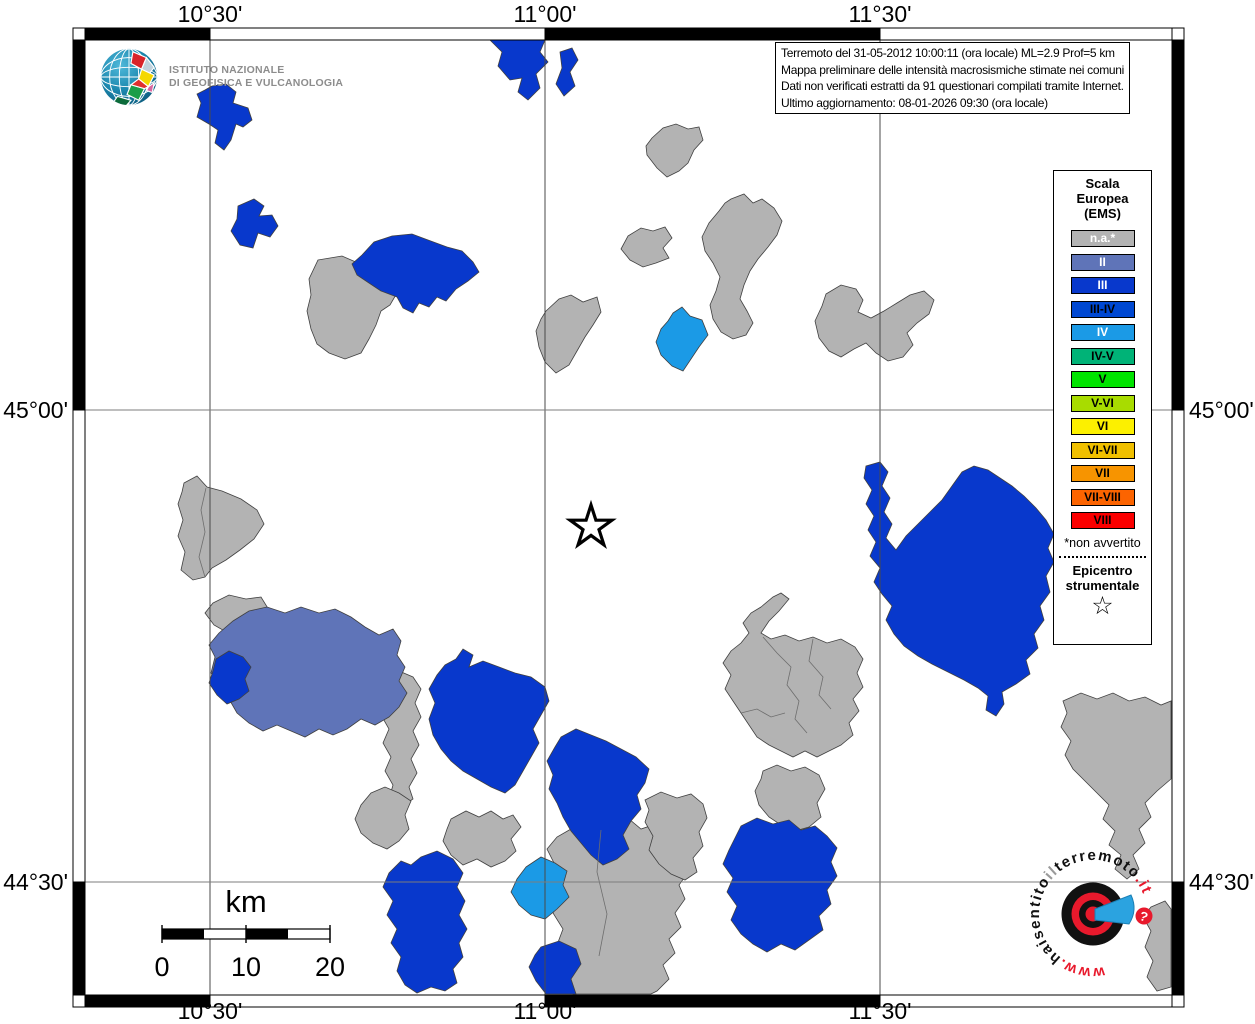 This screenshot has width=1255, height=1024. I want to click on ingv-org-line2: DI GEOFISICA E VULCANOLOGIA, so click(256, 83).